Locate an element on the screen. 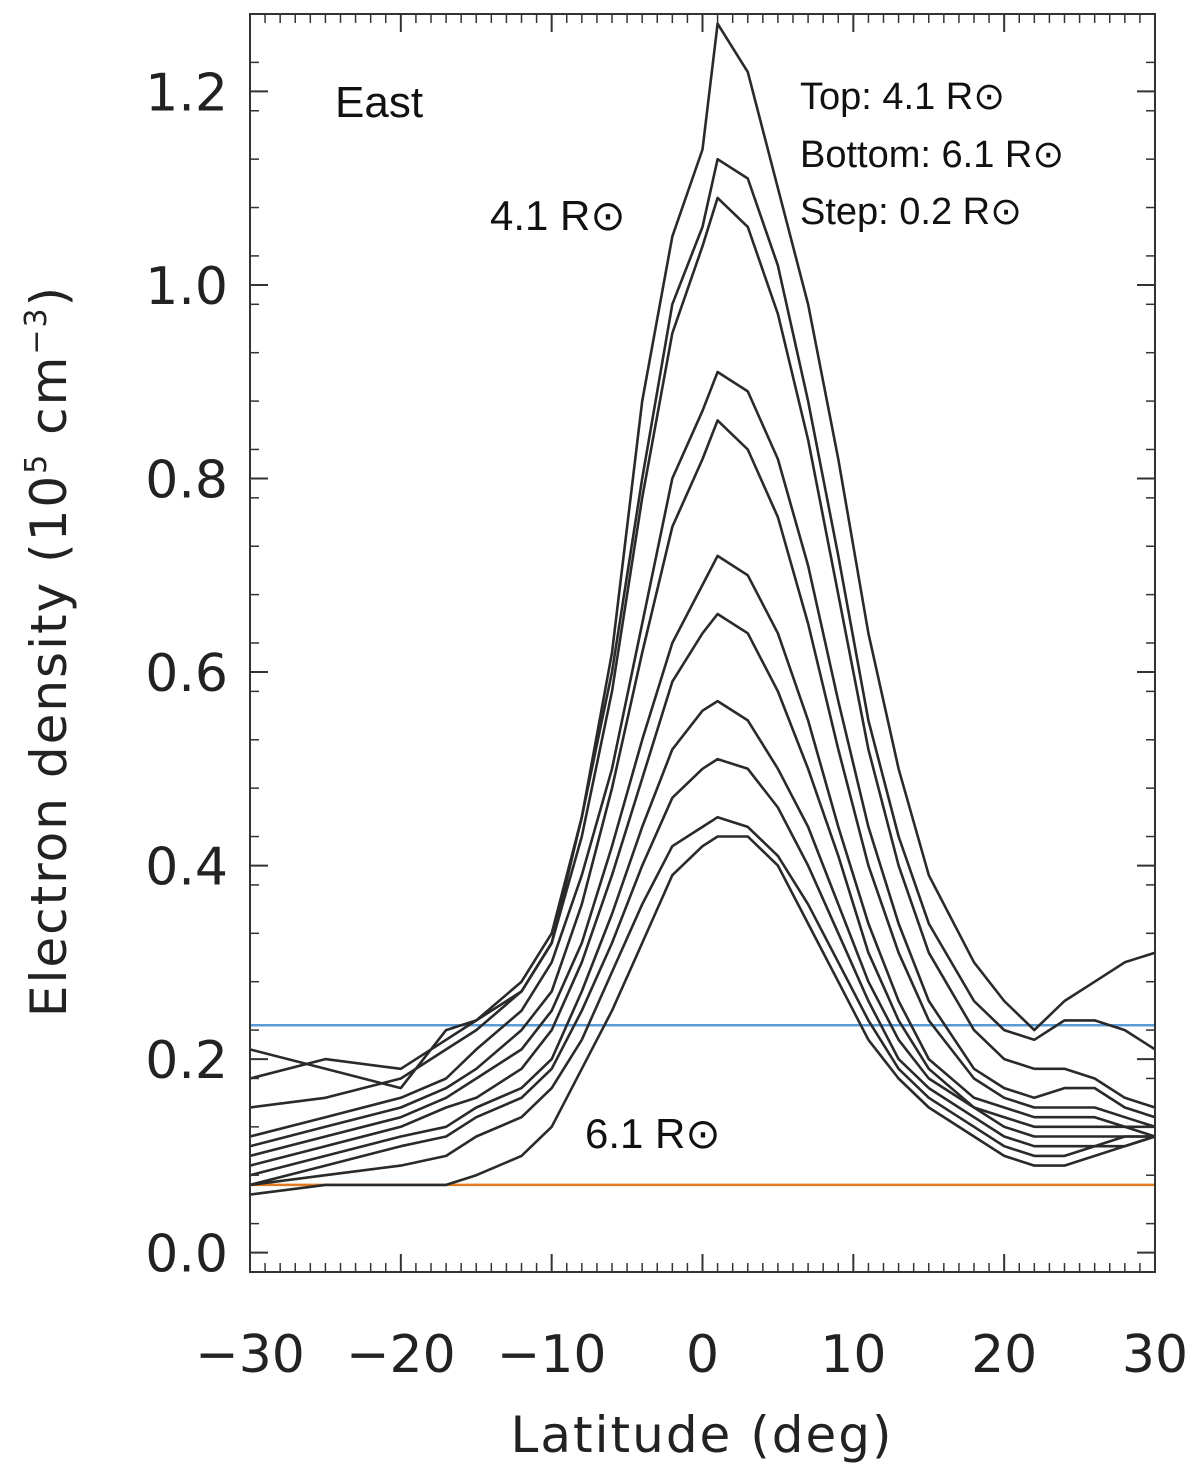  legend-bottom-line: Bottom: 6.1 R⊙ is located at coordinates (932, 155).